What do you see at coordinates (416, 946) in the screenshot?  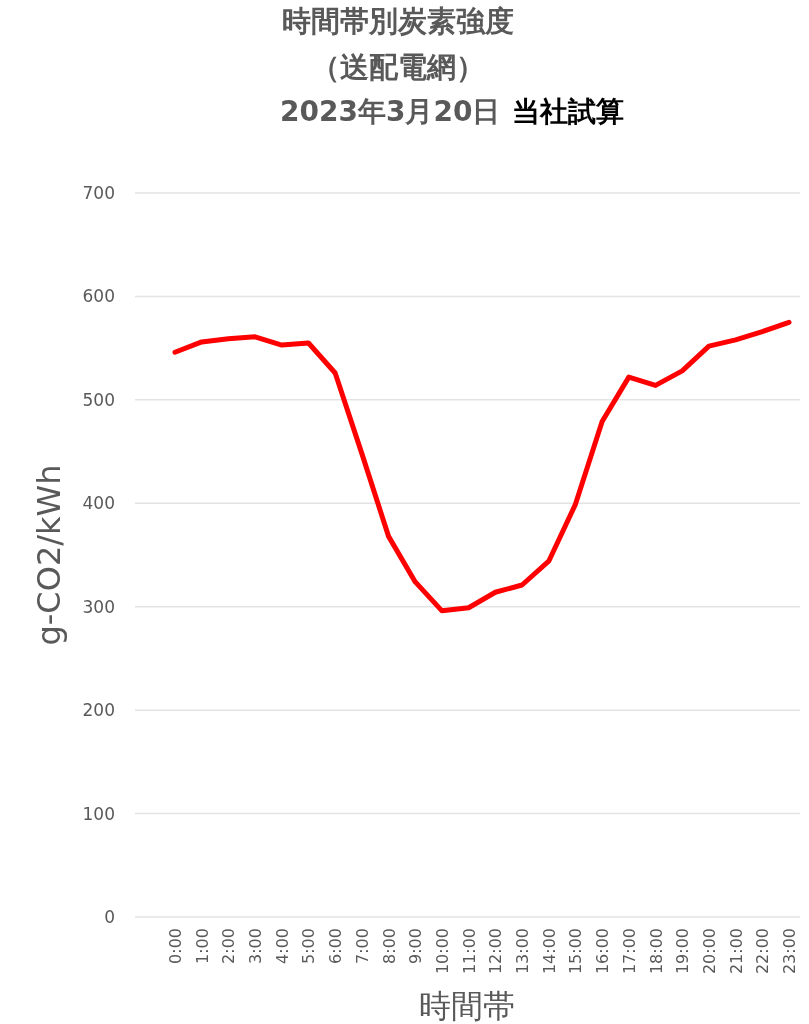 I see `x-tick-label: 9:00` at bounding box center [416, 946].